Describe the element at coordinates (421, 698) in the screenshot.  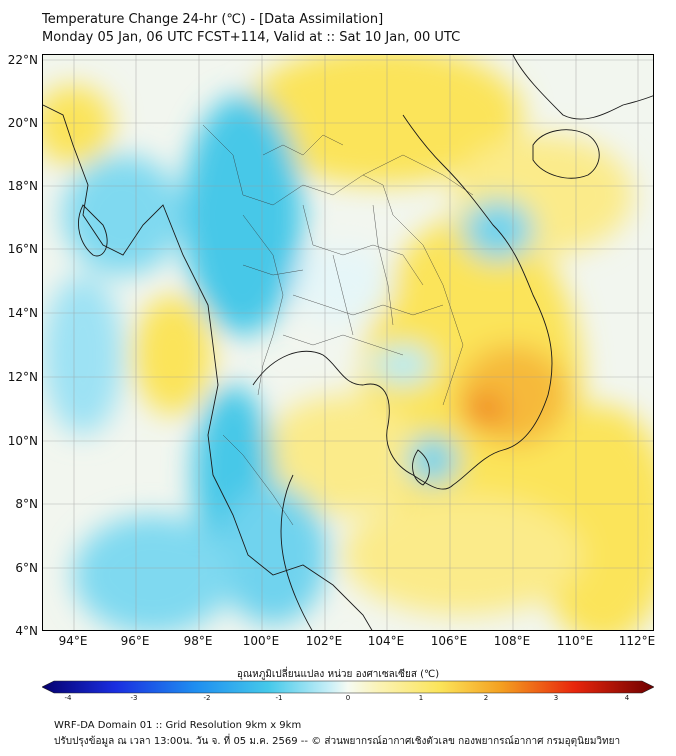
I see `colorbar-tick: 1` at that location.